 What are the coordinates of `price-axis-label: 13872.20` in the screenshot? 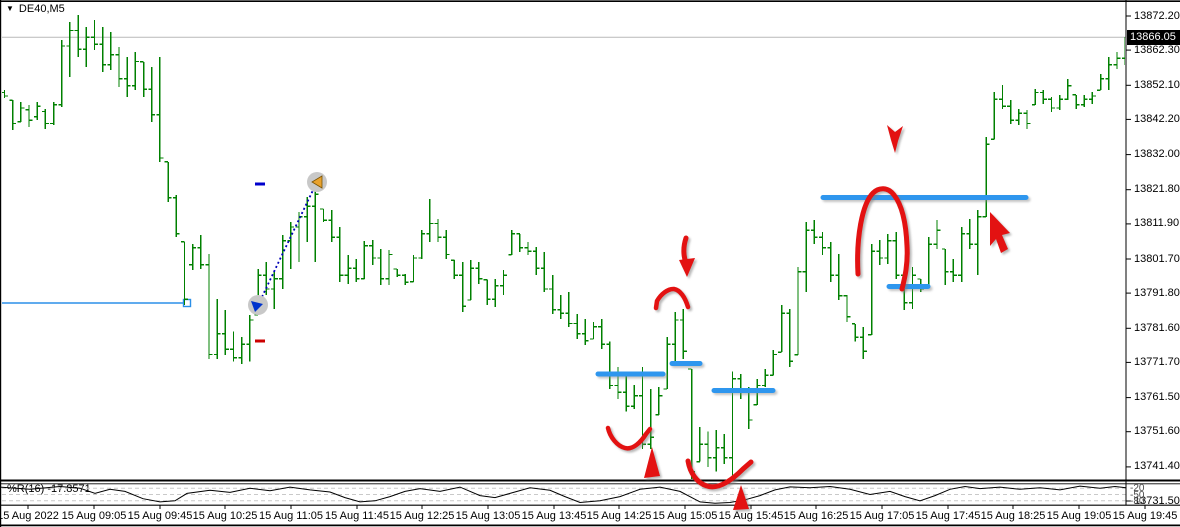 It's located at (1157, 15).